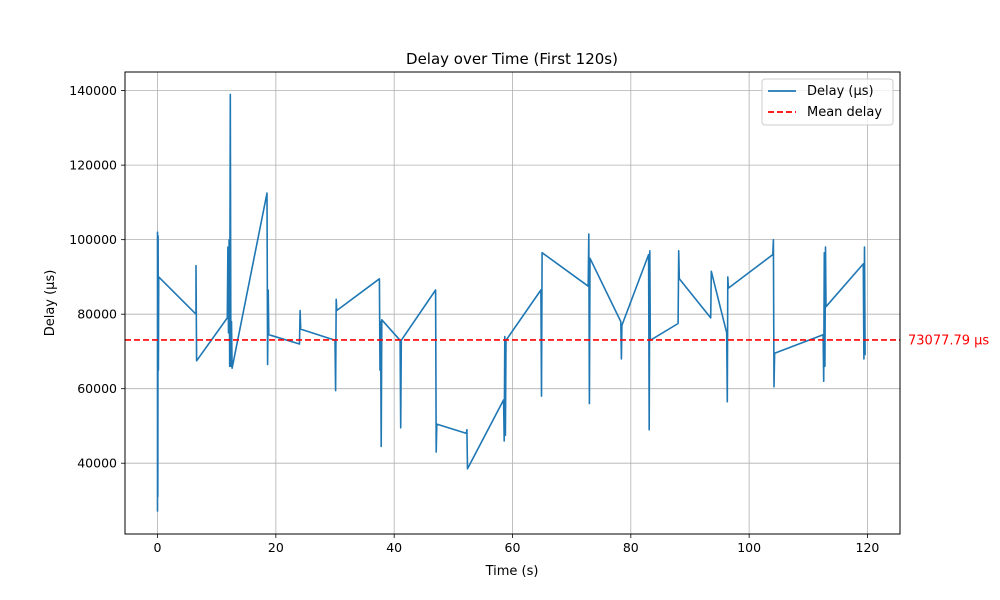 This screenshot has height=600, width=1000. Describe the element at coordinates (97, 463) in the screenshot. I see `y-tick-label: 40000` at that location.